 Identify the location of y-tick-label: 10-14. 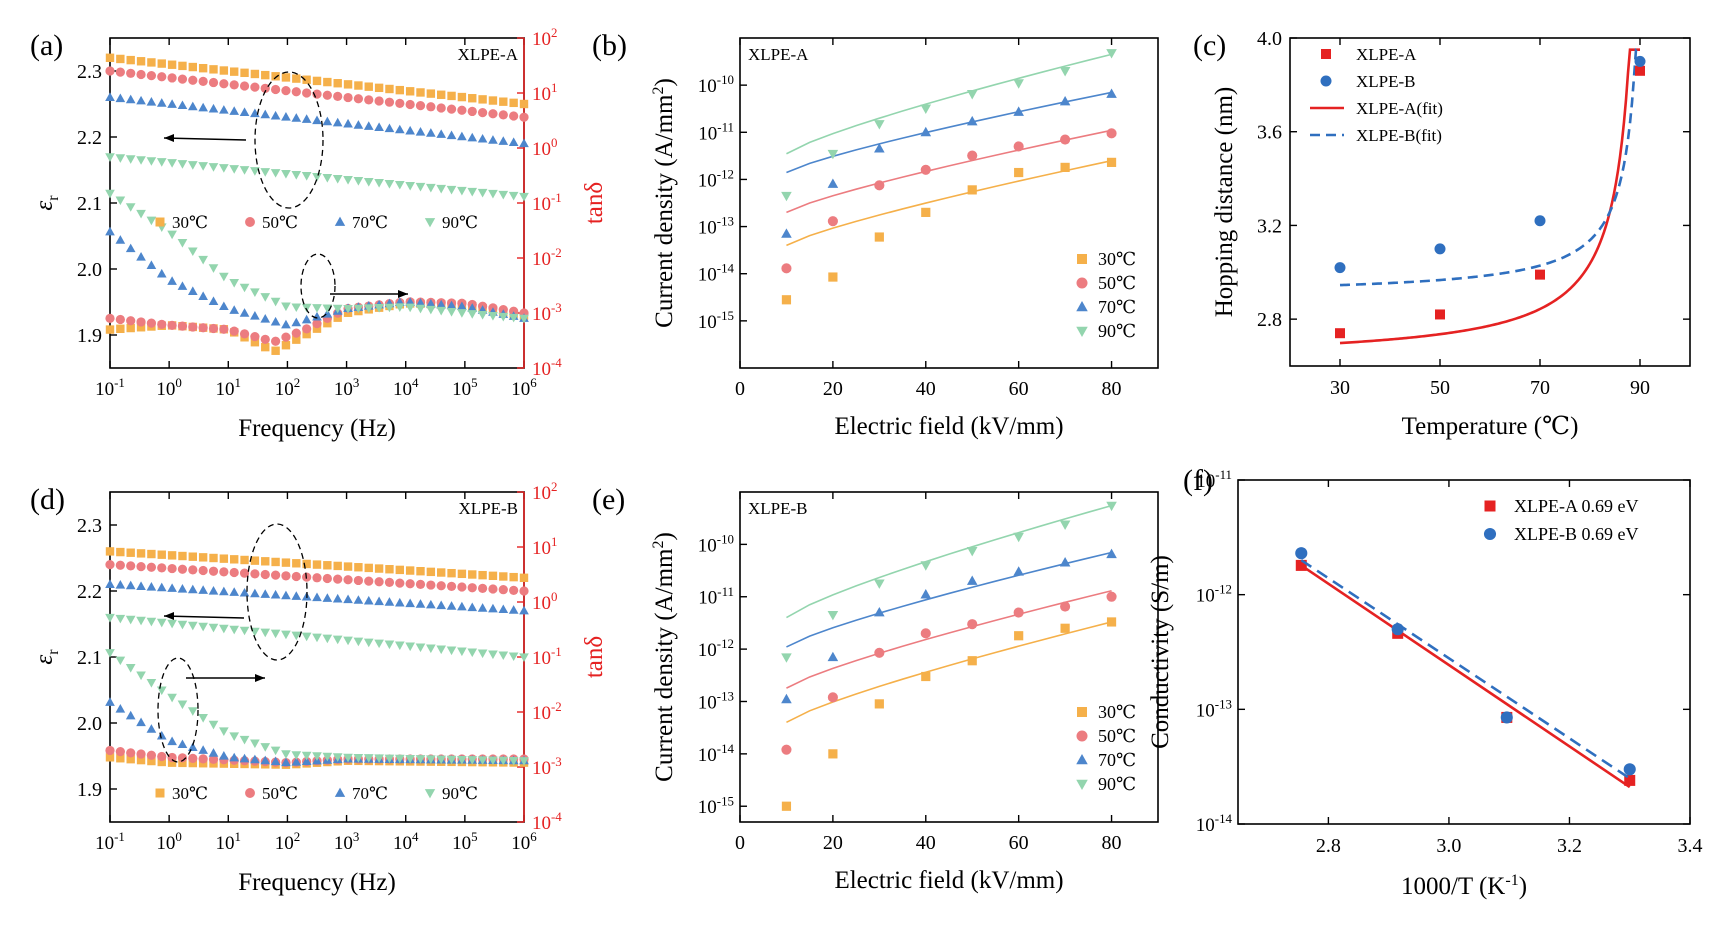
(1214, 823).